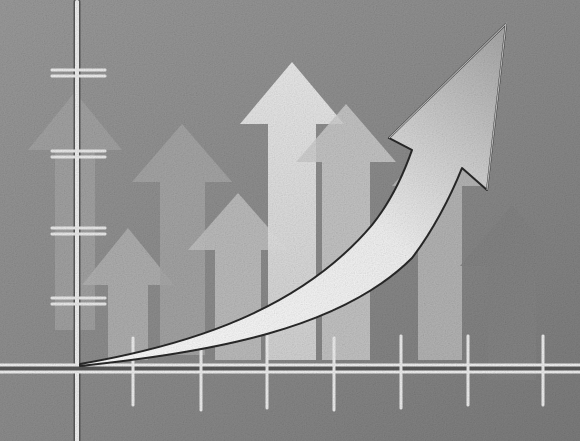 This screenshot has width=580, height=441. What do you see at coordinates (78, 187) in the screenshot?
I see `y-axis-bars` at bounding box center [78, 187].